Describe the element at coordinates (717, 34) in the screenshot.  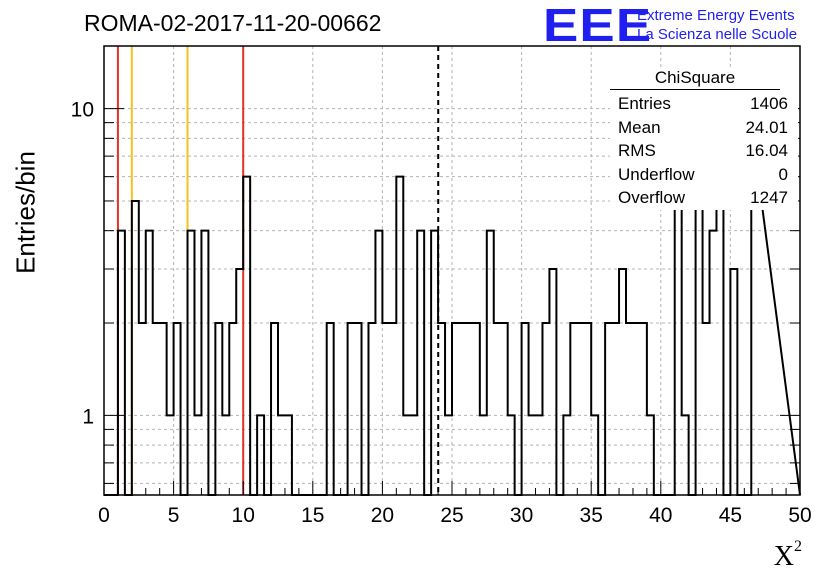
I see `logo-line-2: La Scienza nelle Scuole` at that location.